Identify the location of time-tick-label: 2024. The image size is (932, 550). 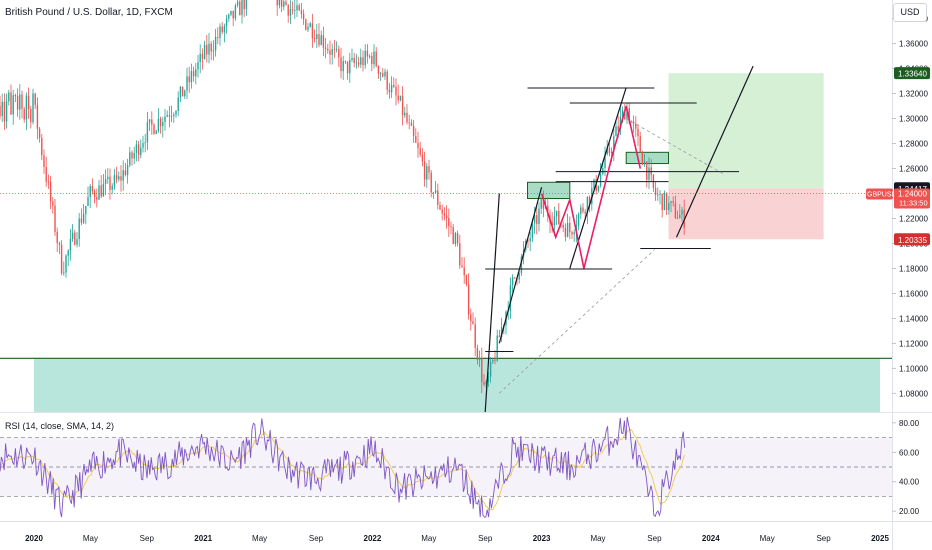
(711, 538).